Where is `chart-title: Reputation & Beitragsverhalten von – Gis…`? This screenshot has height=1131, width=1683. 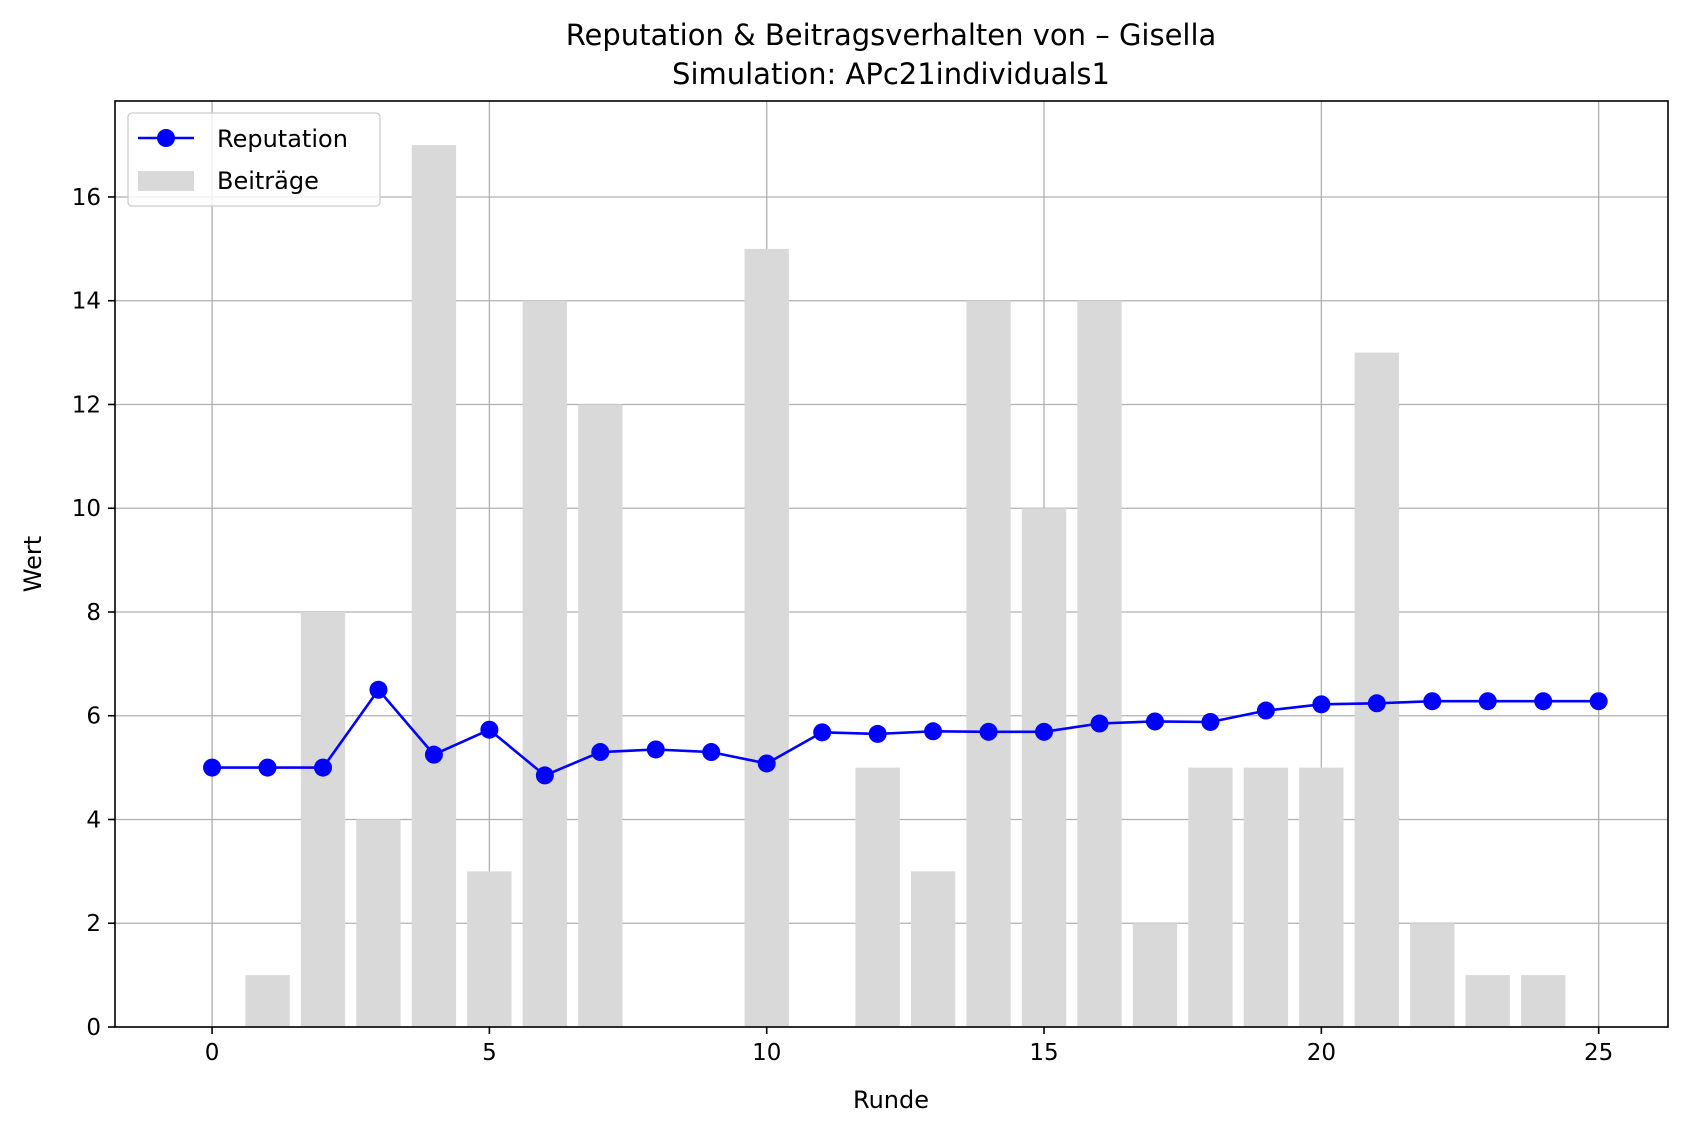 chart-title: Reputation & Beitragsverhalten von – Gis… is located at coordinates (891, 35).